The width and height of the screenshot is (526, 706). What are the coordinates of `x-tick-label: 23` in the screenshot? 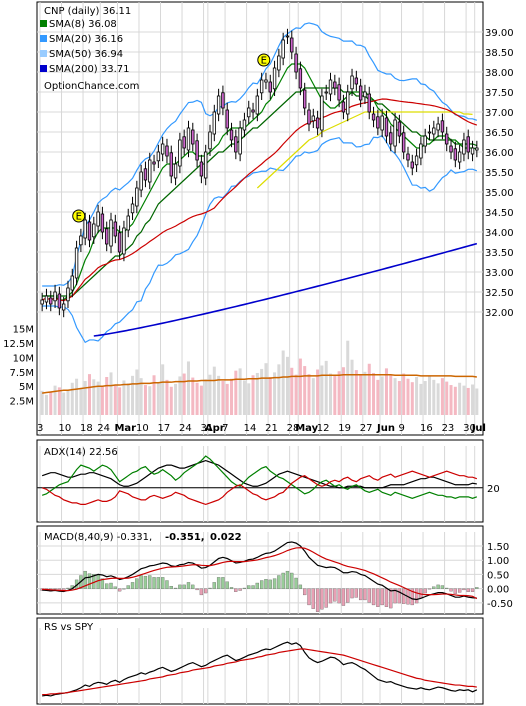 It's located at (448, 428).